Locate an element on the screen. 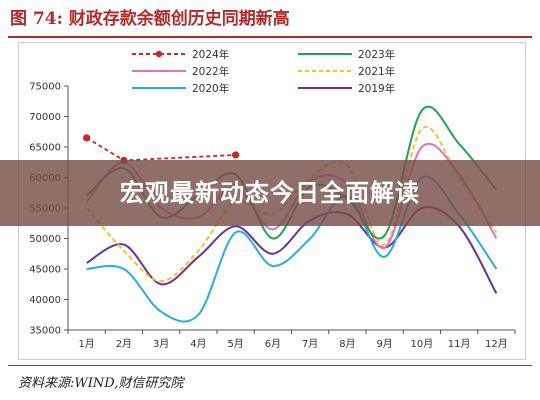  legend-2021-label: 2021年 is located at coordinates (376, 71).